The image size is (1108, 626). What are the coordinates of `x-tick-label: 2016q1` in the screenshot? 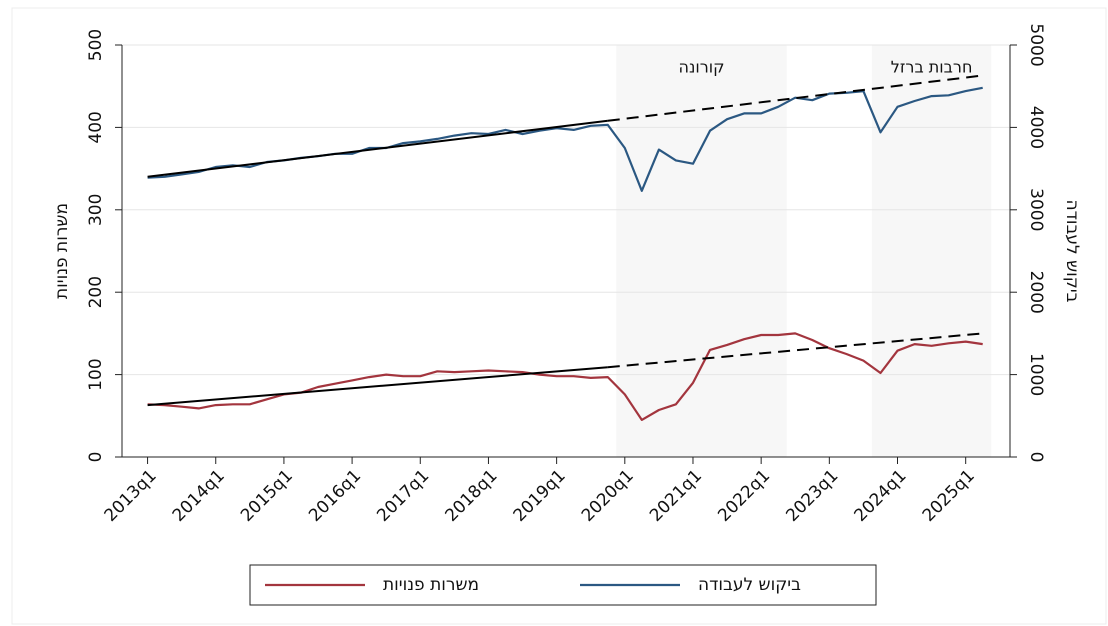 It's located at (335, 496).